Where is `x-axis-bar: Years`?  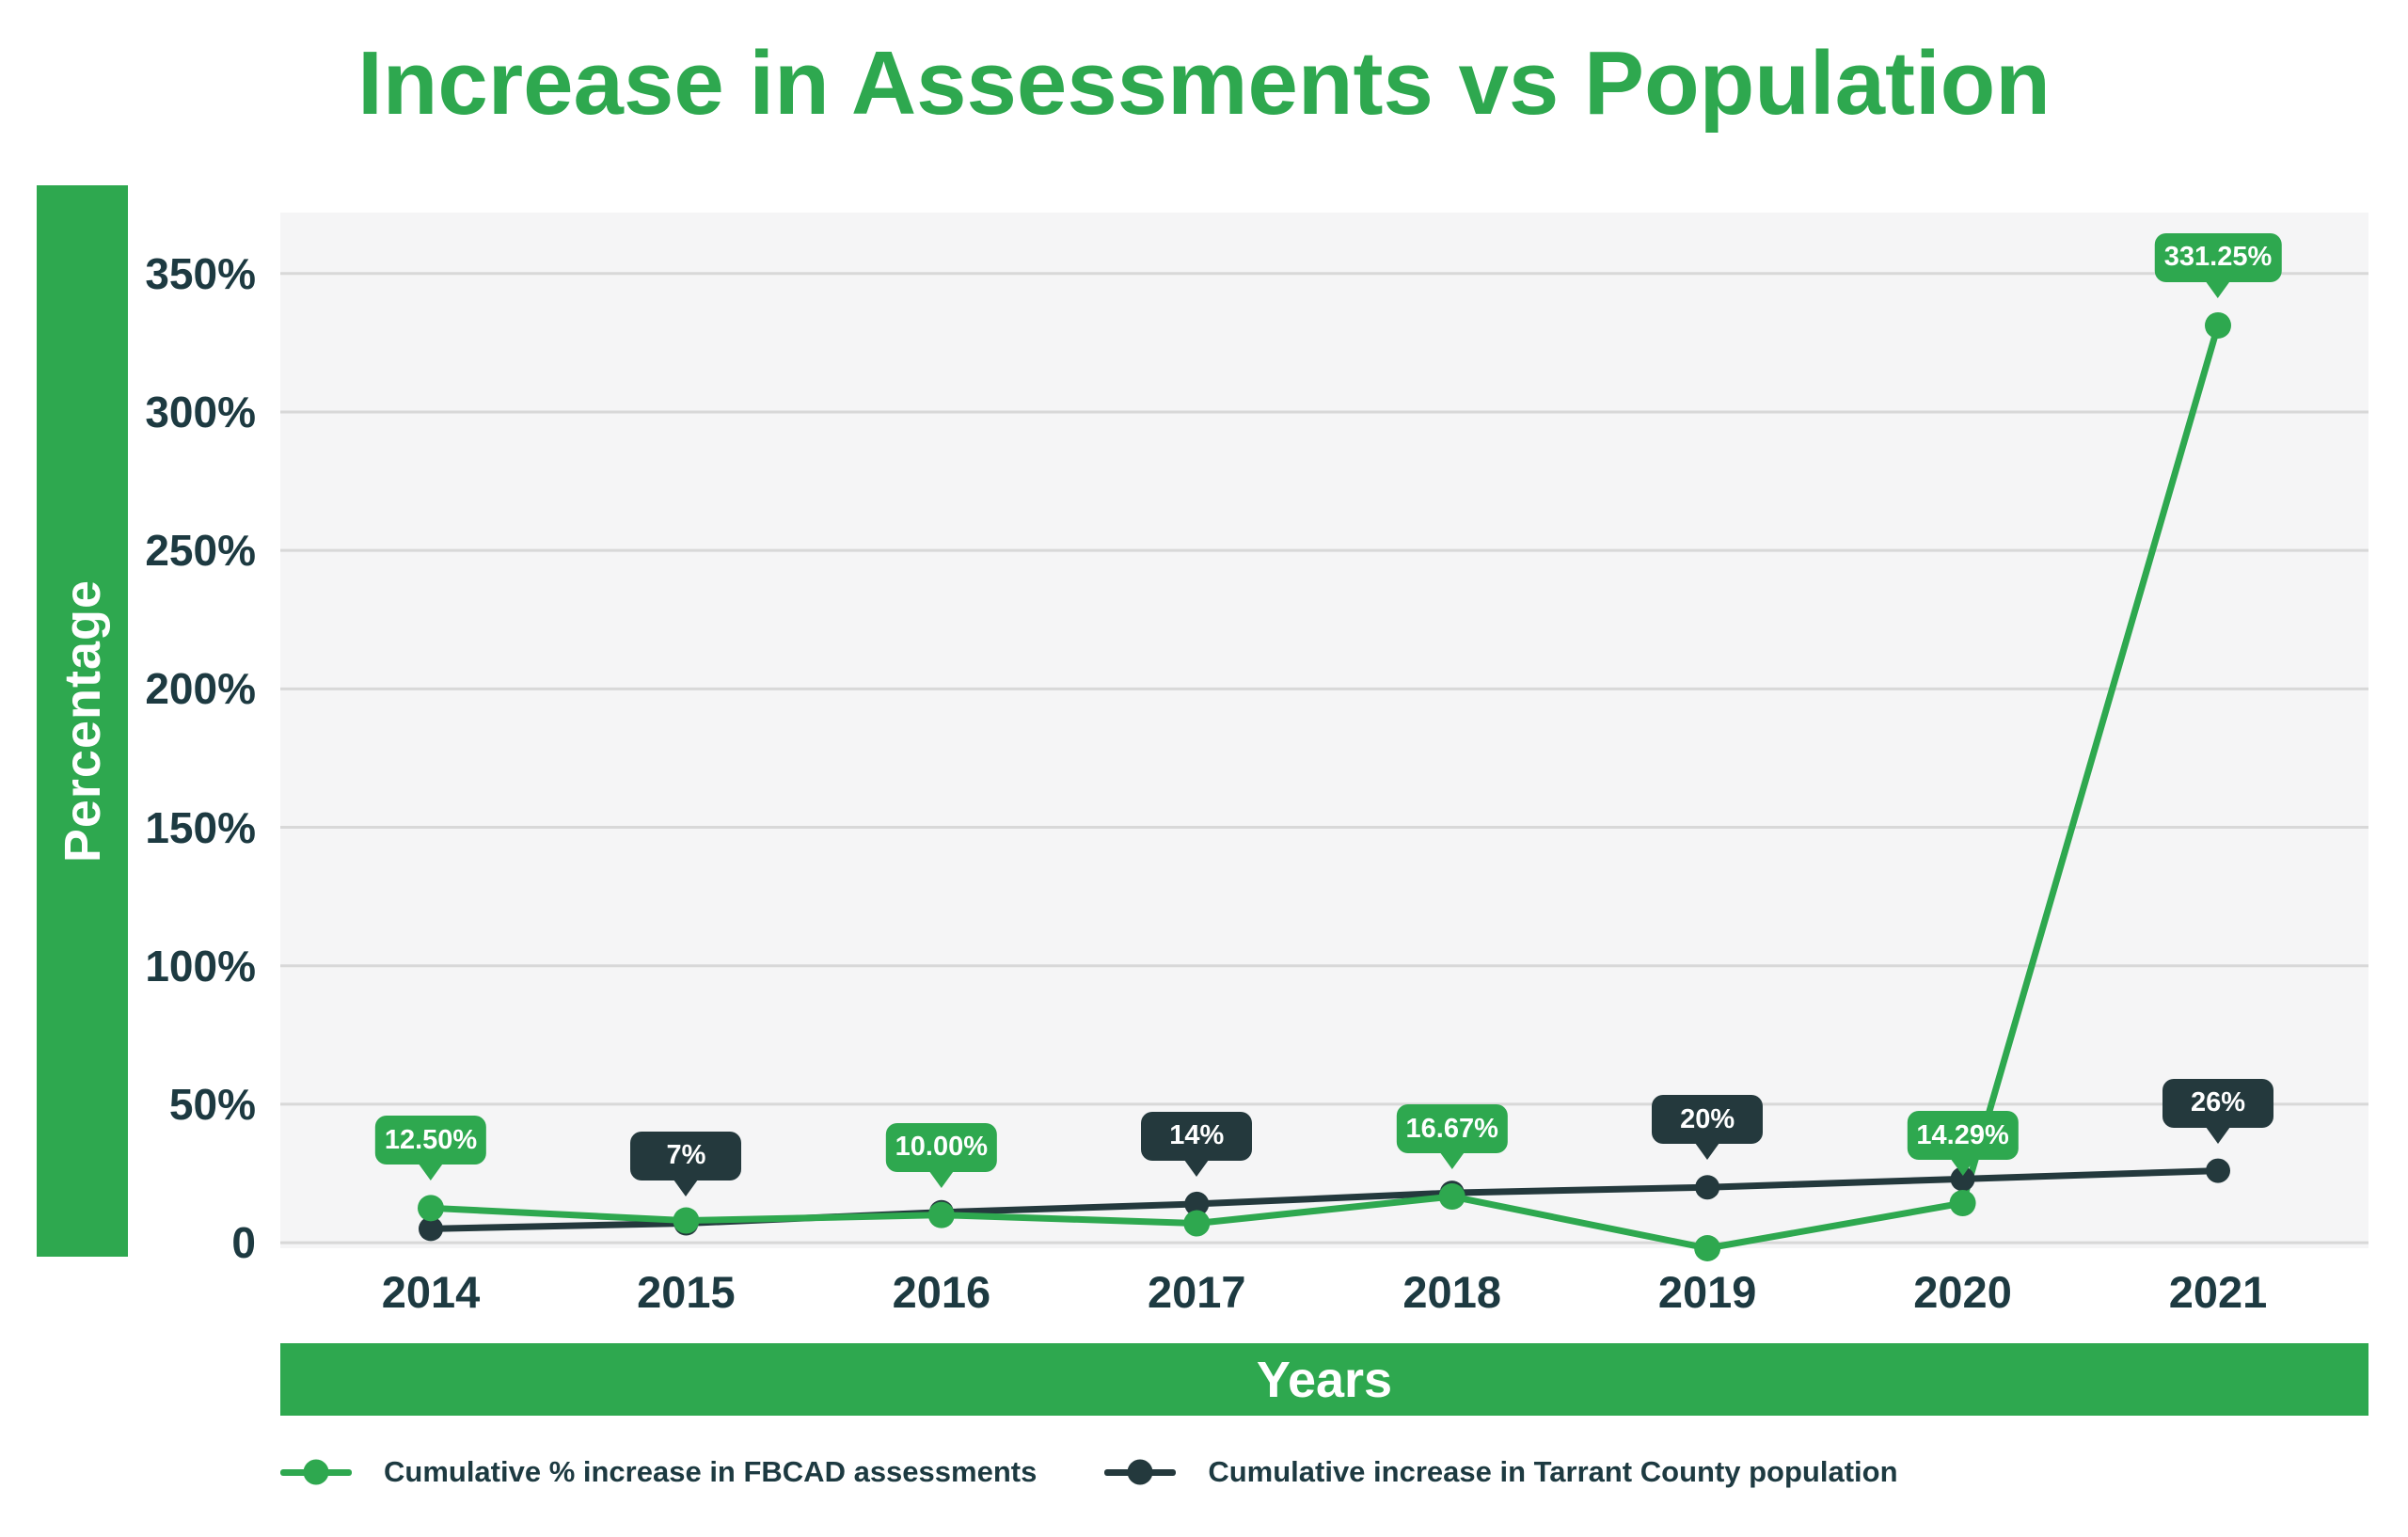
x-axis-bar: Years is located at coordinates (1324, 1379).